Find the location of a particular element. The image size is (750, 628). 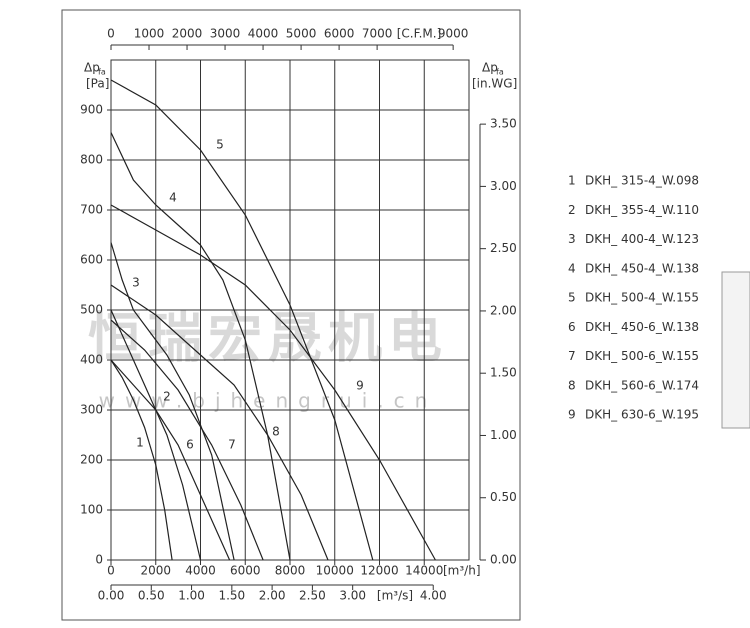

y-axis-unit: [Pa] is located at coordinates (97, 84).